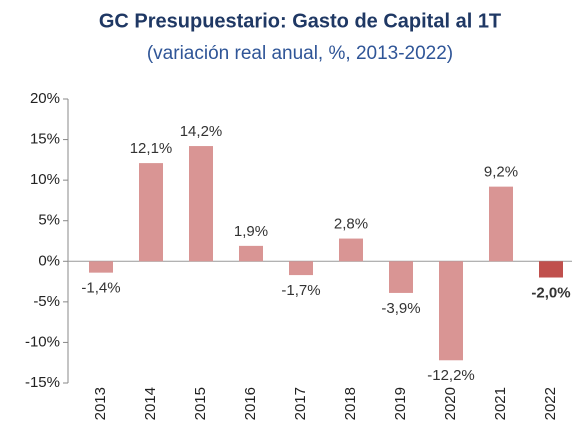  What do you see at coordinates (400, 308) in the screenshot?
I see `value-label: -3,9%` at bounding box center [400, 308].